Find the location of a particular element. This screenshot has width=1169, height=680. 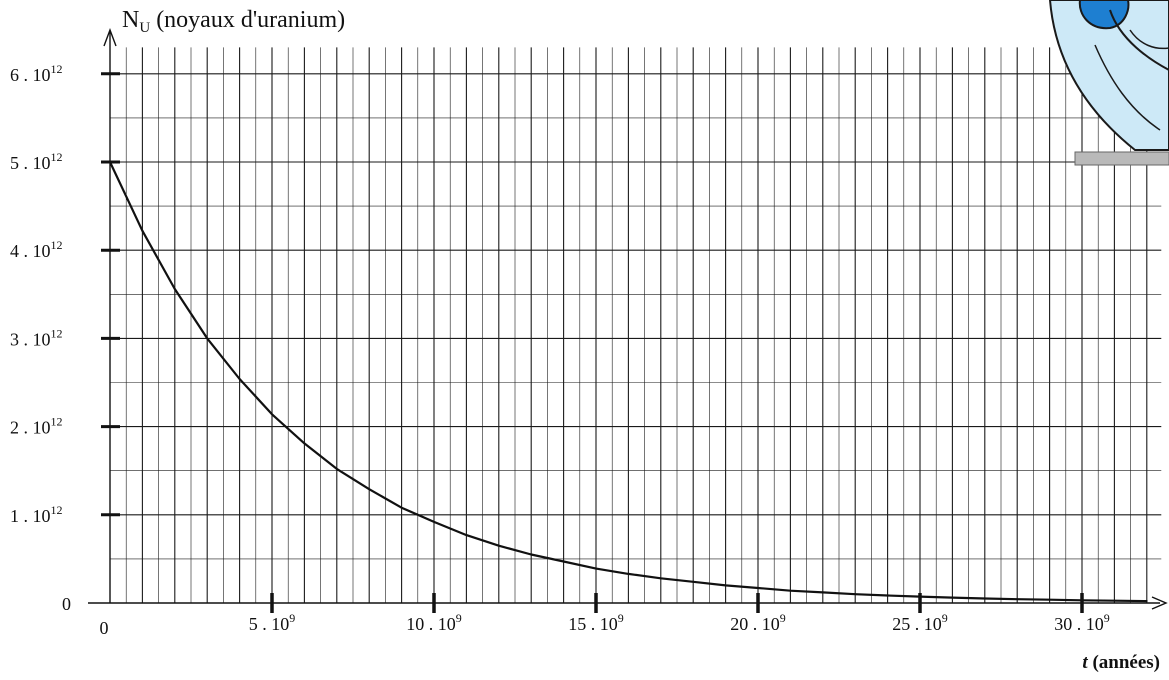

x-tick-label-base: 20 . 10 is located at coordinates (755, 624).